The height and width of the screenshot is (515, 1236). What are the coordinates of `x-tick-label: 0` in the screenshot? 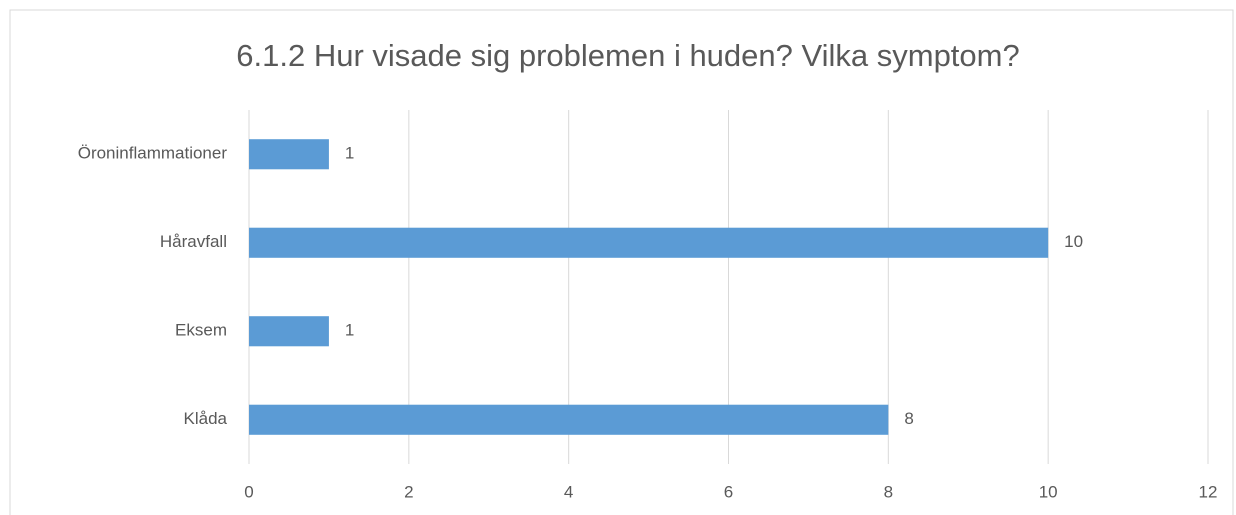 It's located at (248, 491).